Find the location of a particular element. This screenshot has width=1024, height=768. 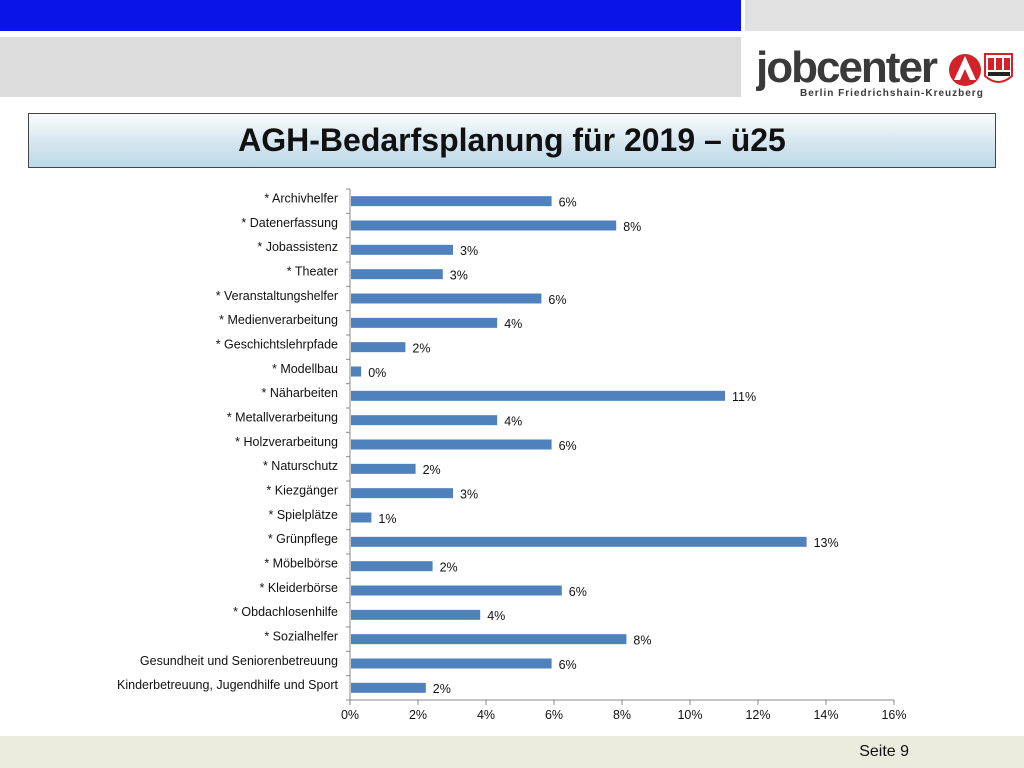

header-gray-band is located at coordinates (884, 15).